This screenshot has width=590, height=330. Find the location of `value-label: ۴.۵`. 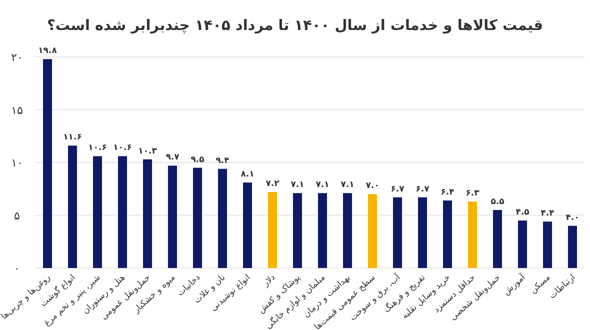

value-label: ۴.۵ is located at coordinates (523, 213).